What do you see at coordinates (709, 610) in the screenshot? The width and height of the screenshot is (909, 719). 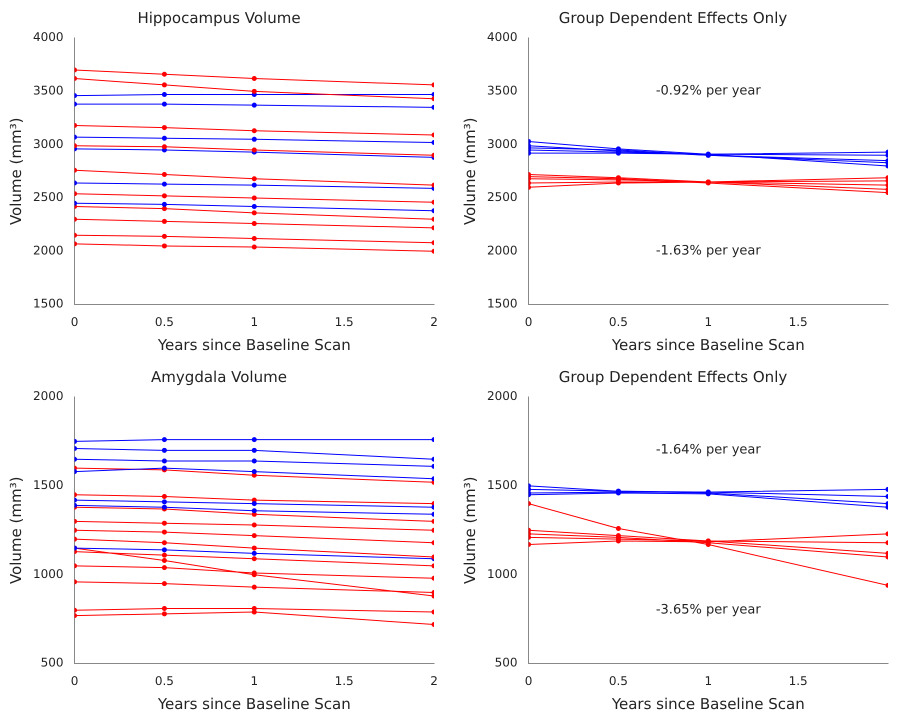 I see `annotation: -3.65% per year` at bounding box center [709, 610].